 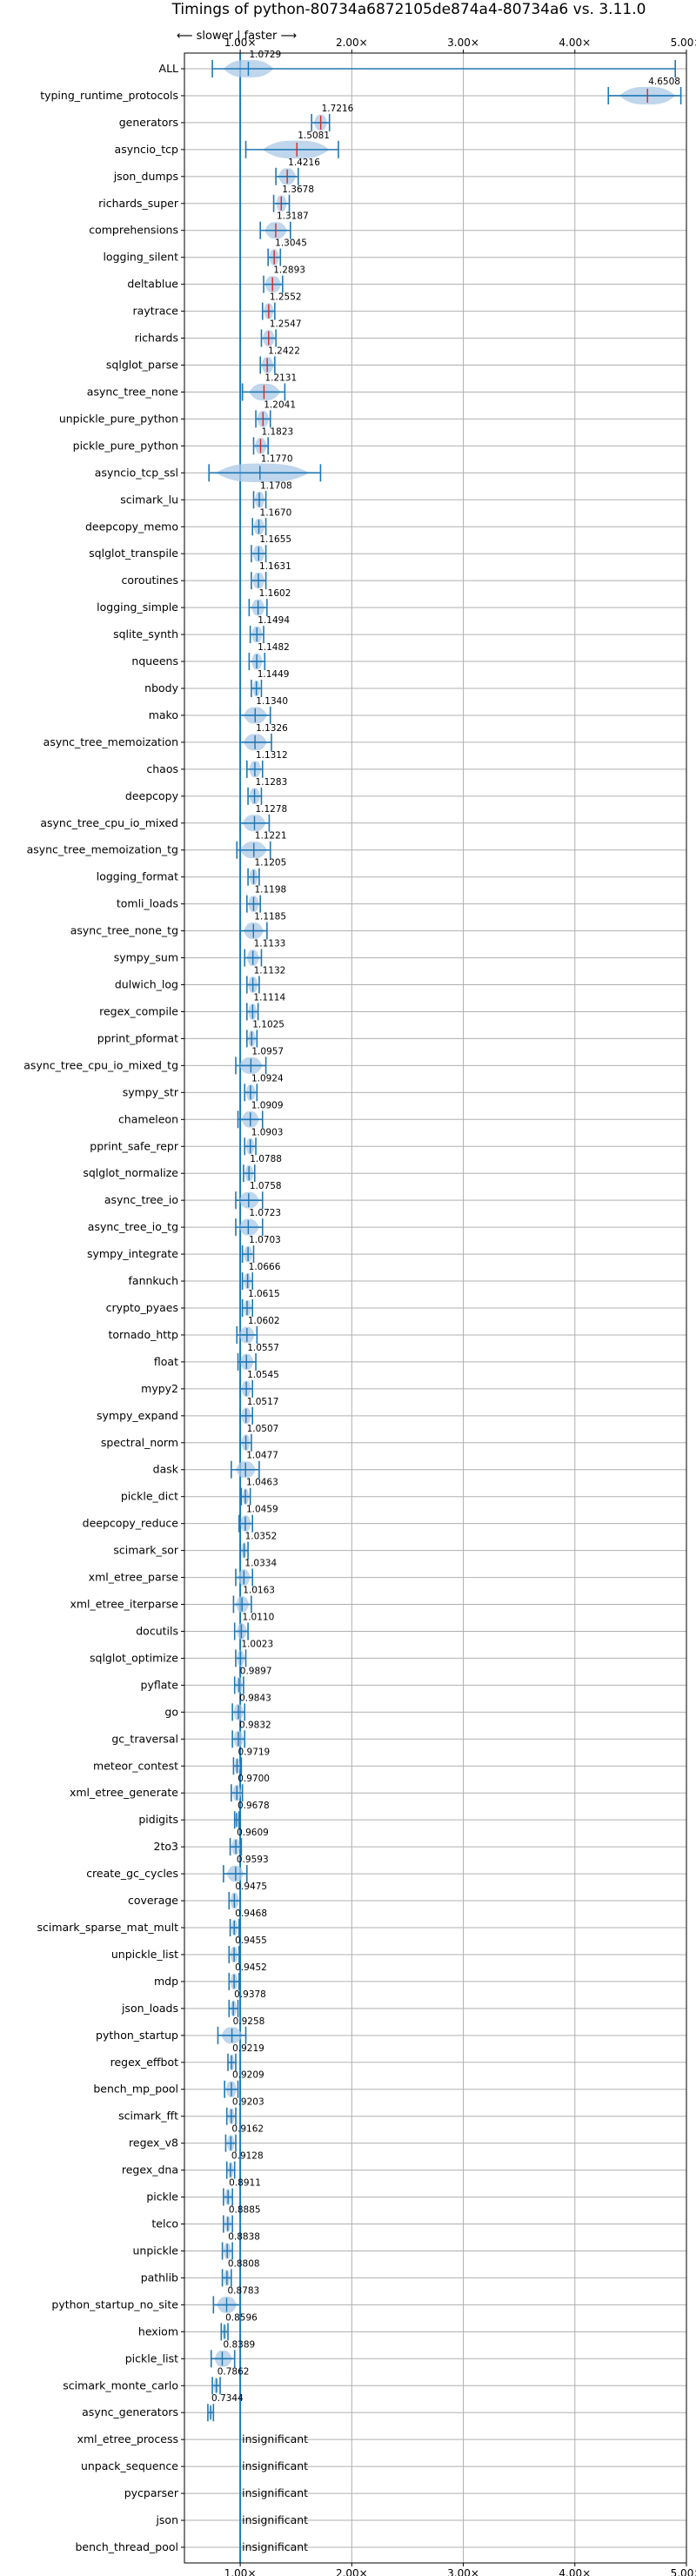 I want to click on x-tick-label: 1.00×, so click(x=240, y=2572).